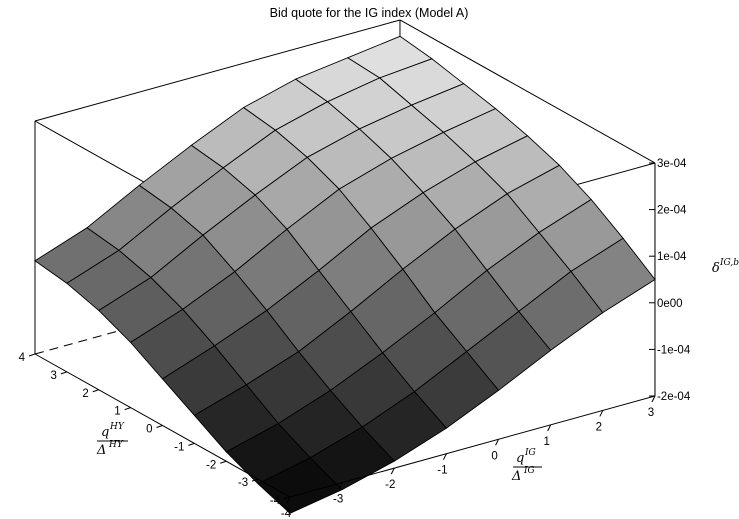  I want to click on x-tick-label: 3, so click(651, 413).